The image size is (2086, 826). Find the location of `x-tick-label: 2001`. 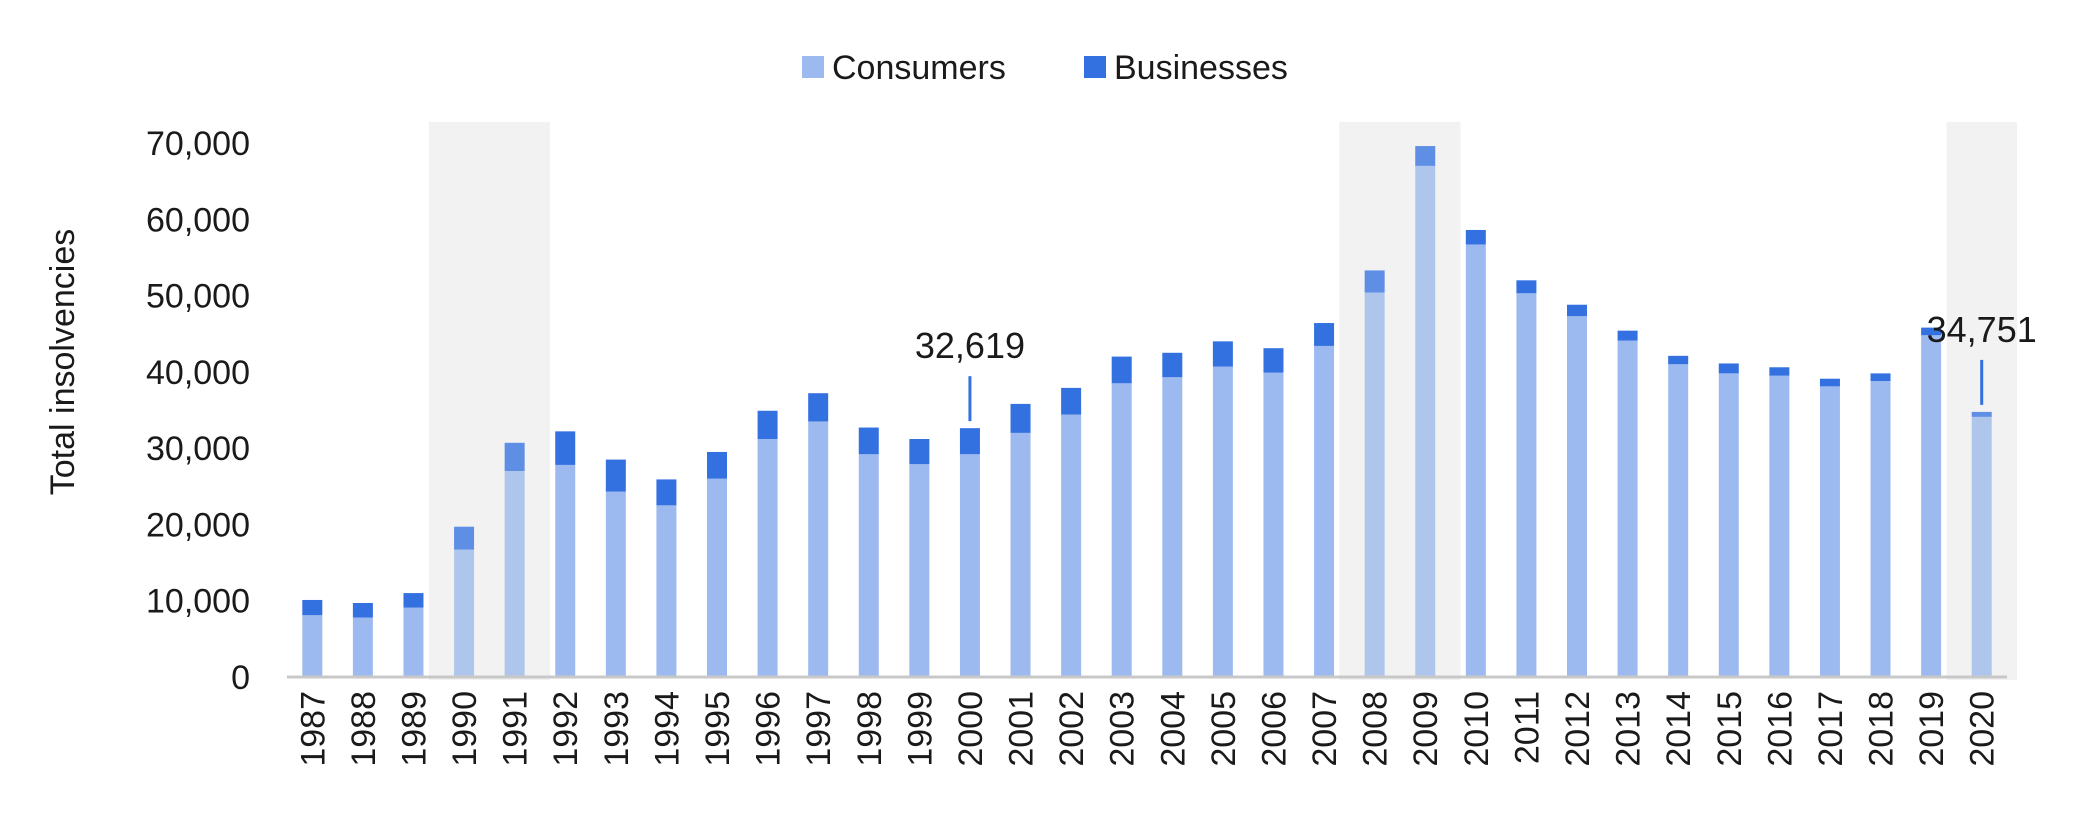

x-tick-label: 2001 is located at coordinates (1022, 729).